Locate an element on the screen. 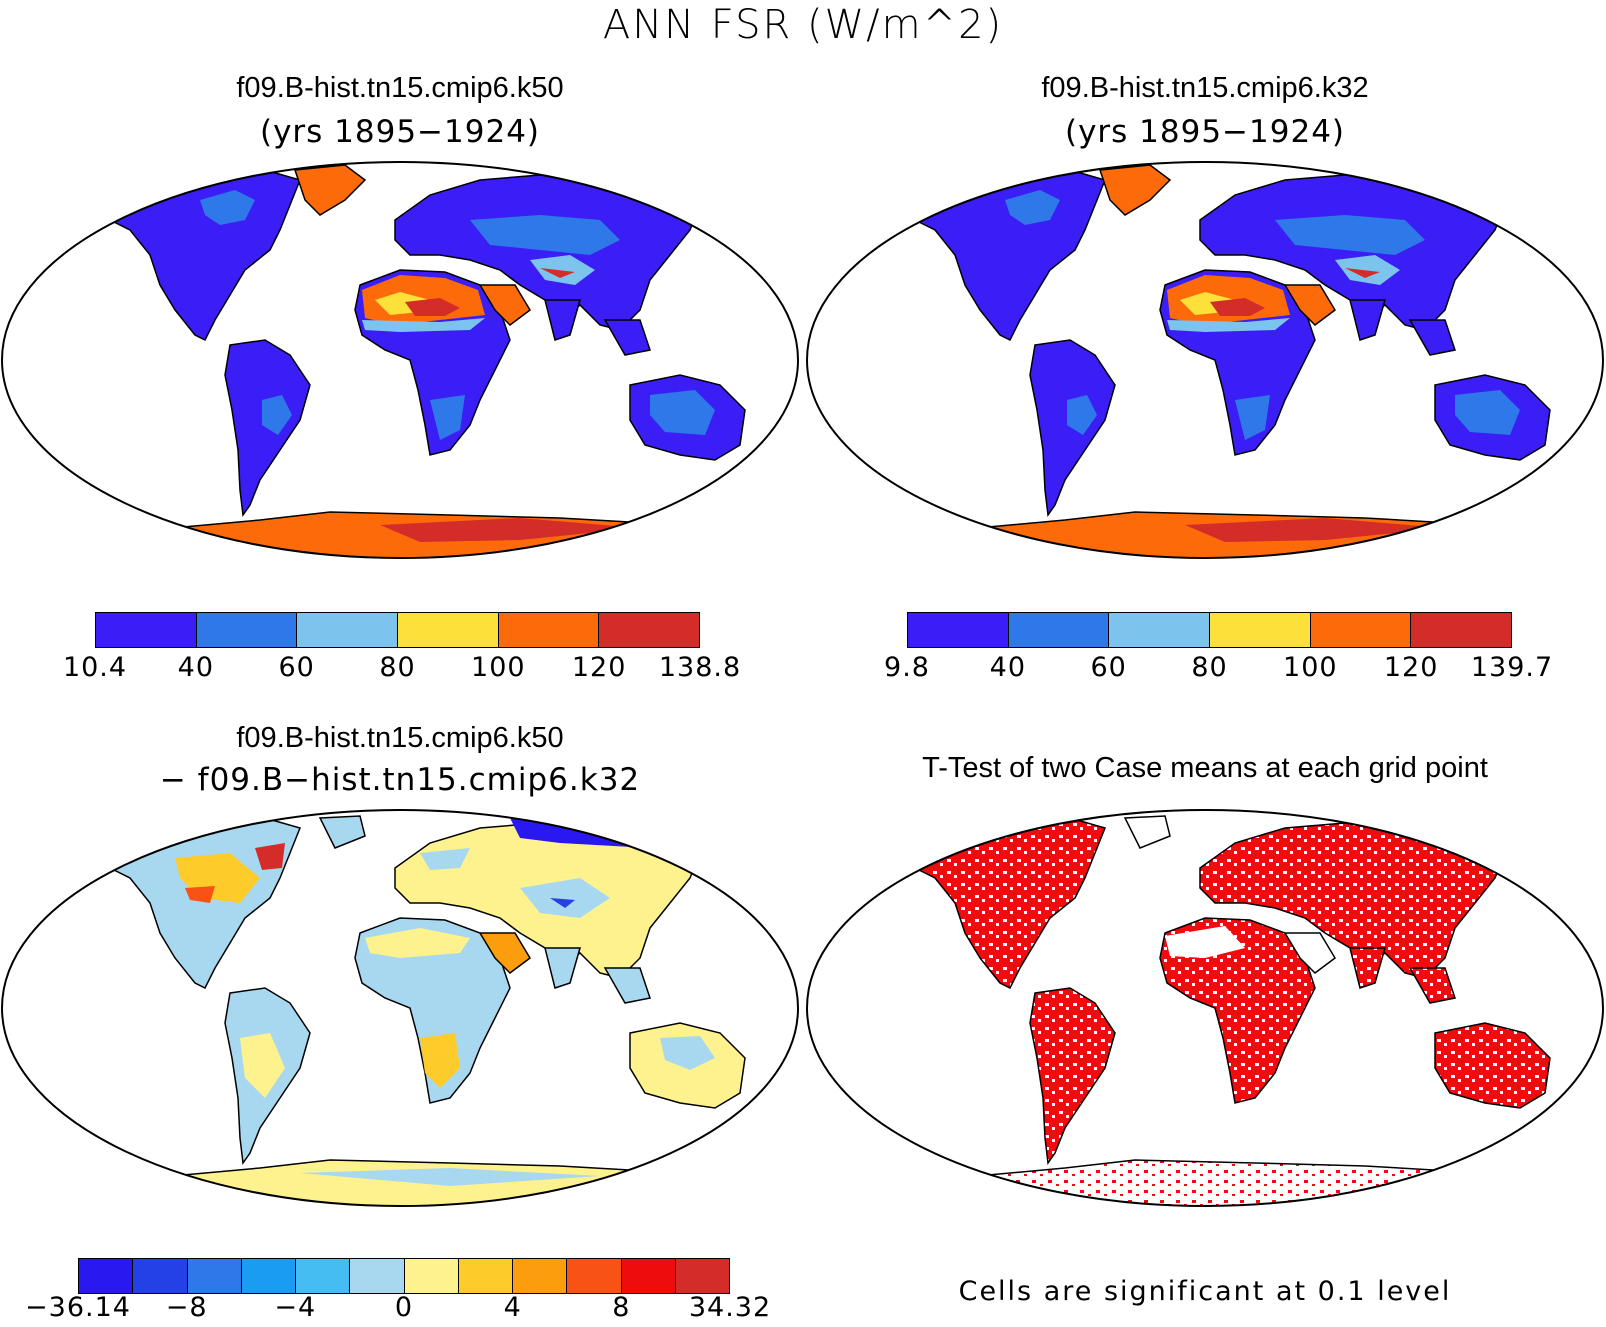 The width and height of the screenshot is (1606, 1327). panel1-title: f09.B-hist.tn15.cmip6.k50 is located at coordinates (400, 88).